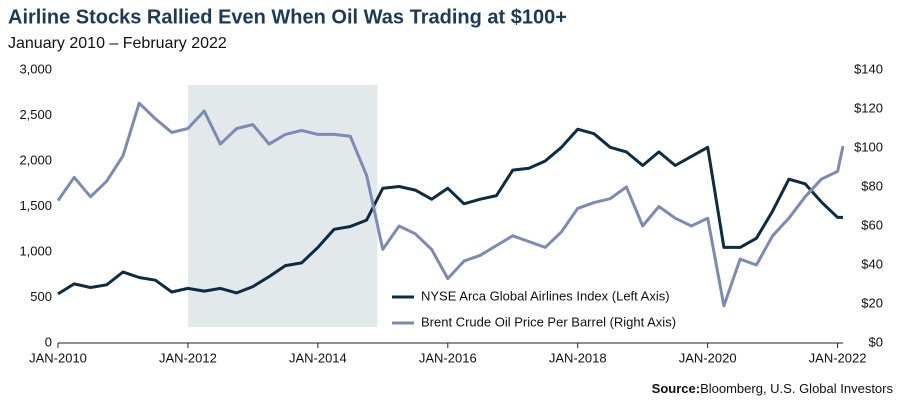 This screenshot has height=405, width=900. Describe the element at coordinates (58, 357) in the screenshot. I see `x-tick-label: JAN-2010` at that location.